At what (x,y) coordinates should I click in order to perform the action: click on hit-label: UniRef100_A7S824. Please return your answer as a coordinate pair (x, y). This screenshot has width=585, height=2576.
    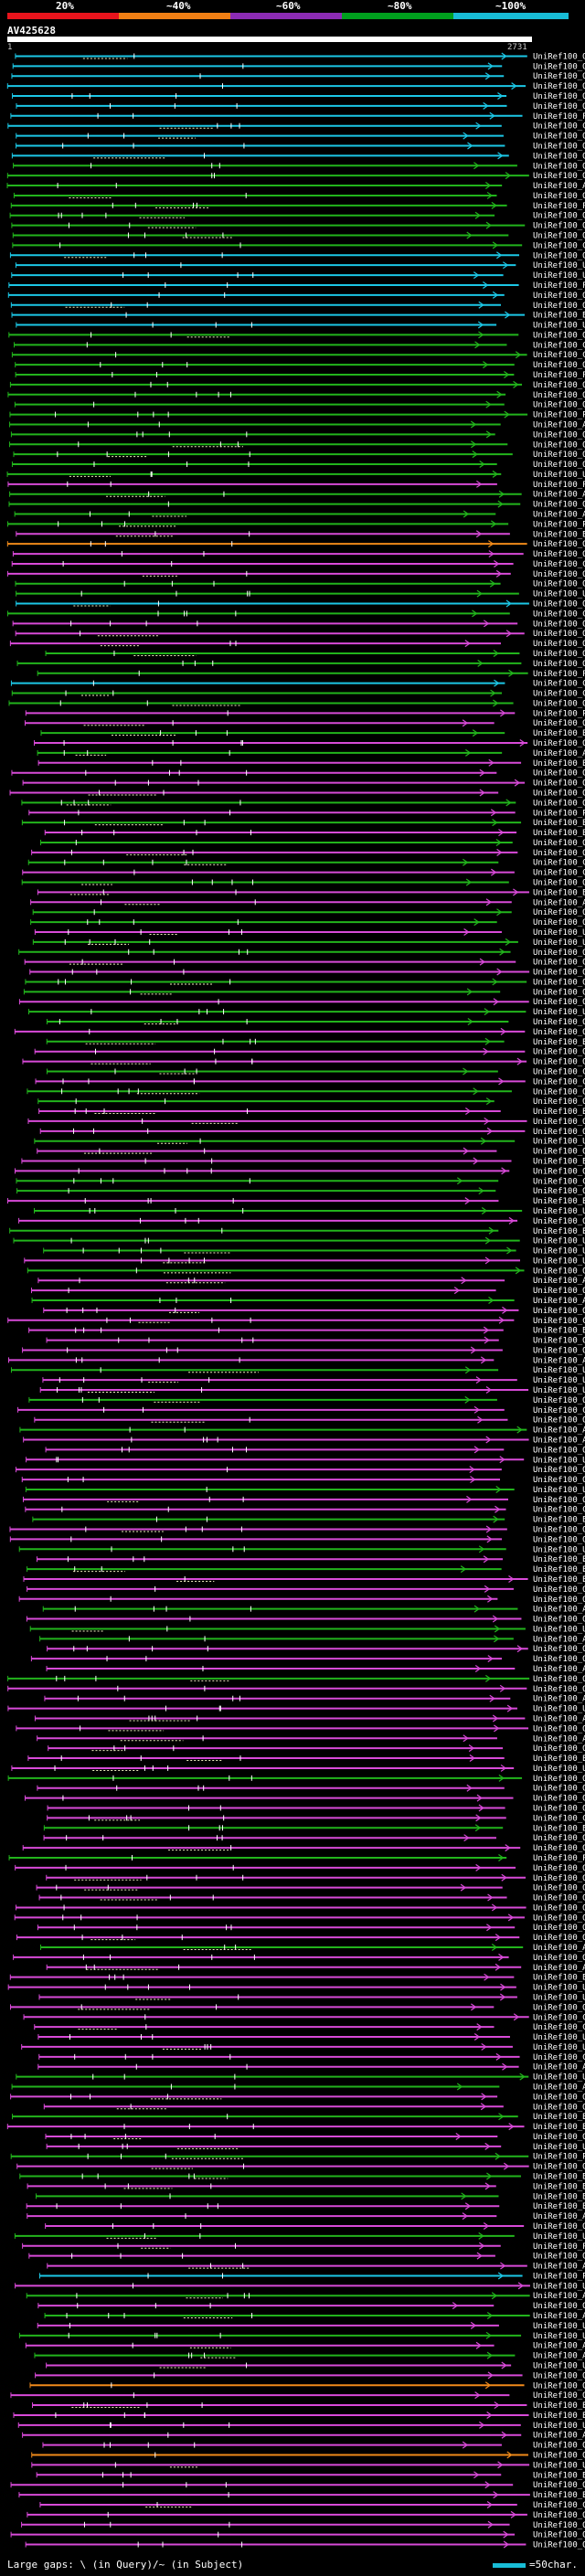
    Looking at the image, I should click on (559, 1360).